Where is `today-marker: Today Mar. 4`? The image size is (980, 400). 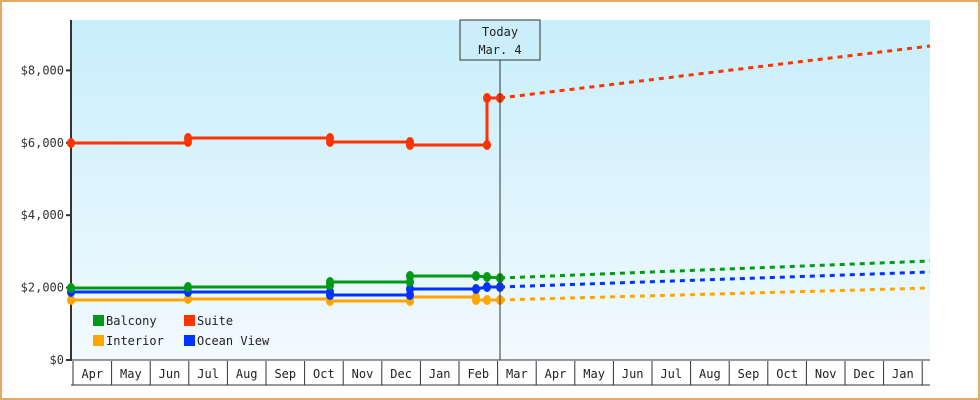
today-marker: Today Mar. 4 is located at coordinates (500, 189).